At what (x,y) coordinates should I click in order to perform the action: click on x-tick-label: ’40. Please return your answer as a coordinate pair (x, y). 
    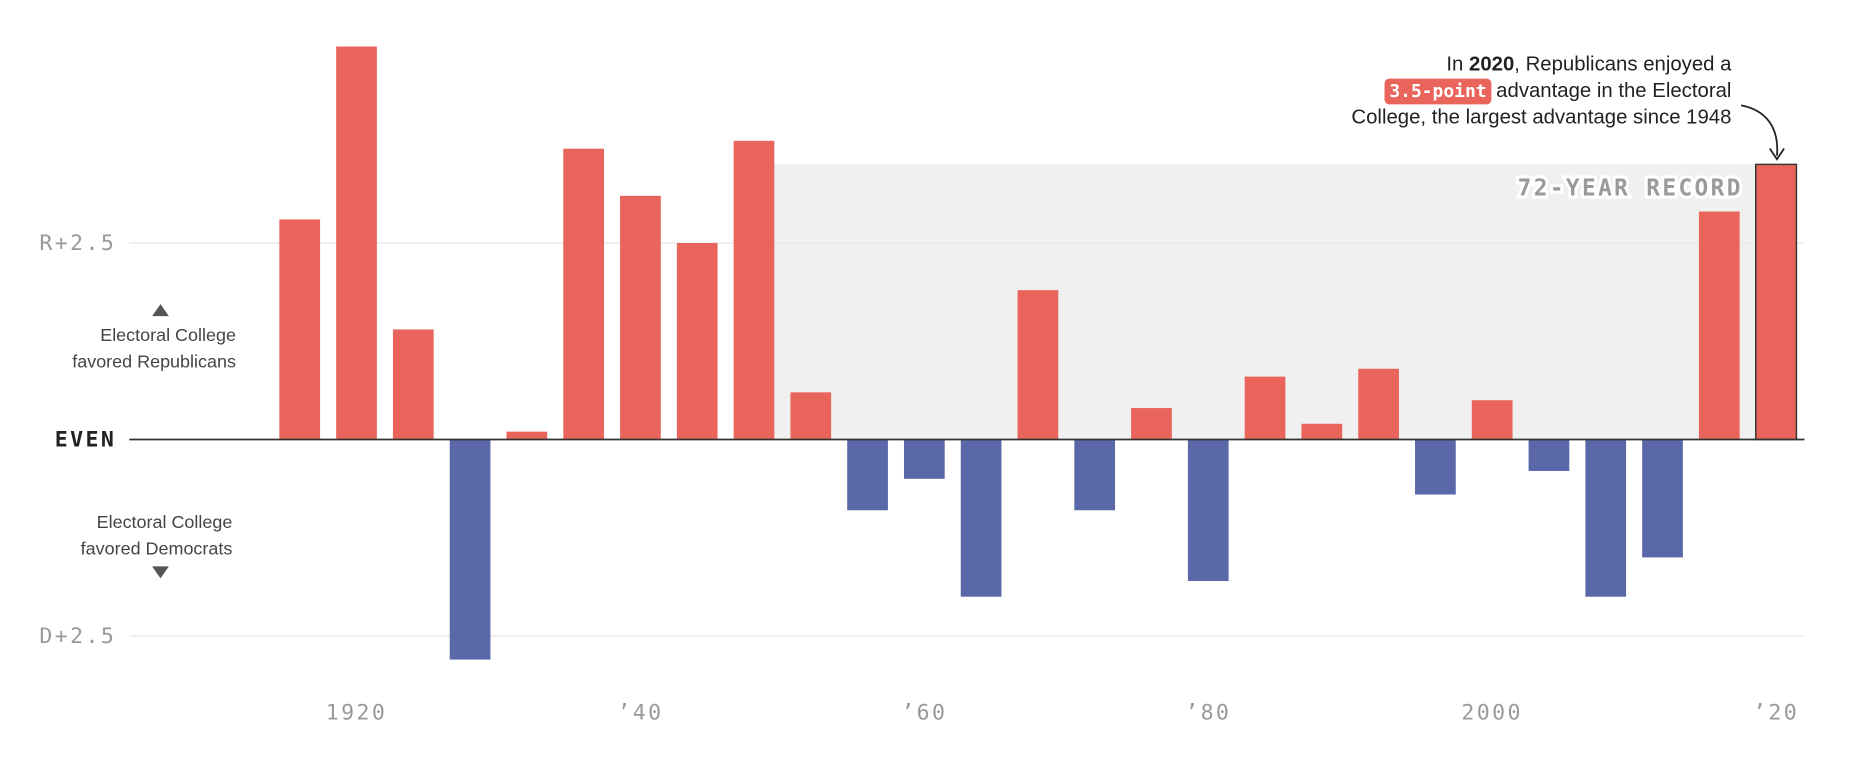
    Looking at the image, I should click on (640, 713).